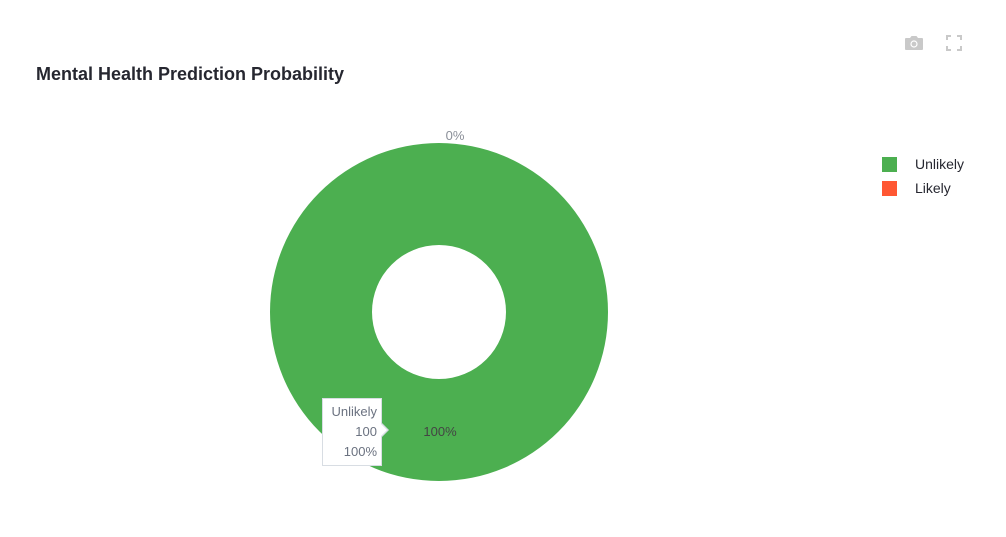  What do you see at coordinates (455, 135) in the screenshot?
I see `slice-label-likely: 0%` at bounding box center [455, 135].